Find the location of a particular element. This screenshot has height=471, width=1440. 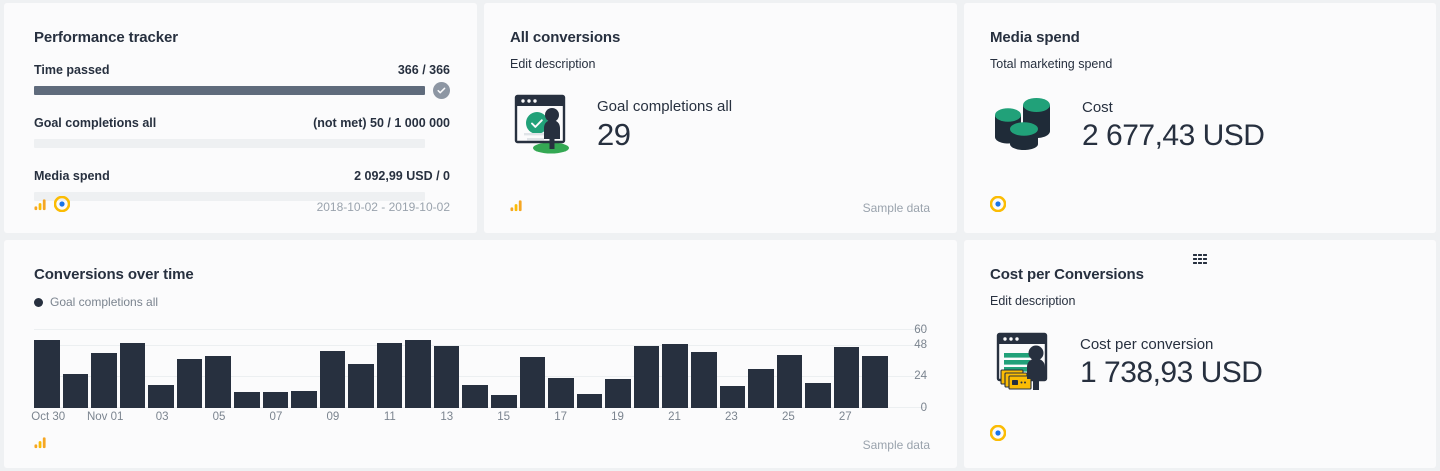

metric-value: 29 is located at coordinates (614, 135).